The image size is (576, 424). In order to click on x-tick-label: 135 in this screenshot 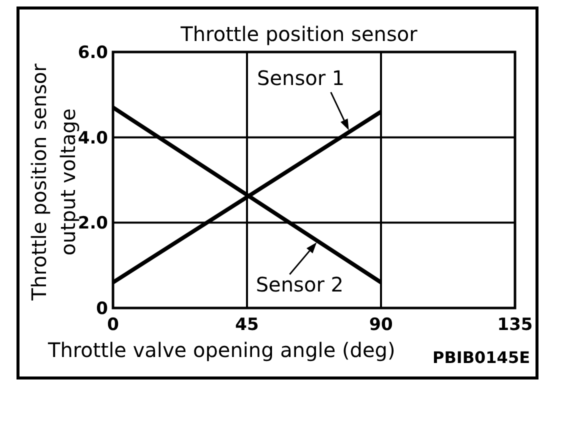, I will do `click(515, 325)`.